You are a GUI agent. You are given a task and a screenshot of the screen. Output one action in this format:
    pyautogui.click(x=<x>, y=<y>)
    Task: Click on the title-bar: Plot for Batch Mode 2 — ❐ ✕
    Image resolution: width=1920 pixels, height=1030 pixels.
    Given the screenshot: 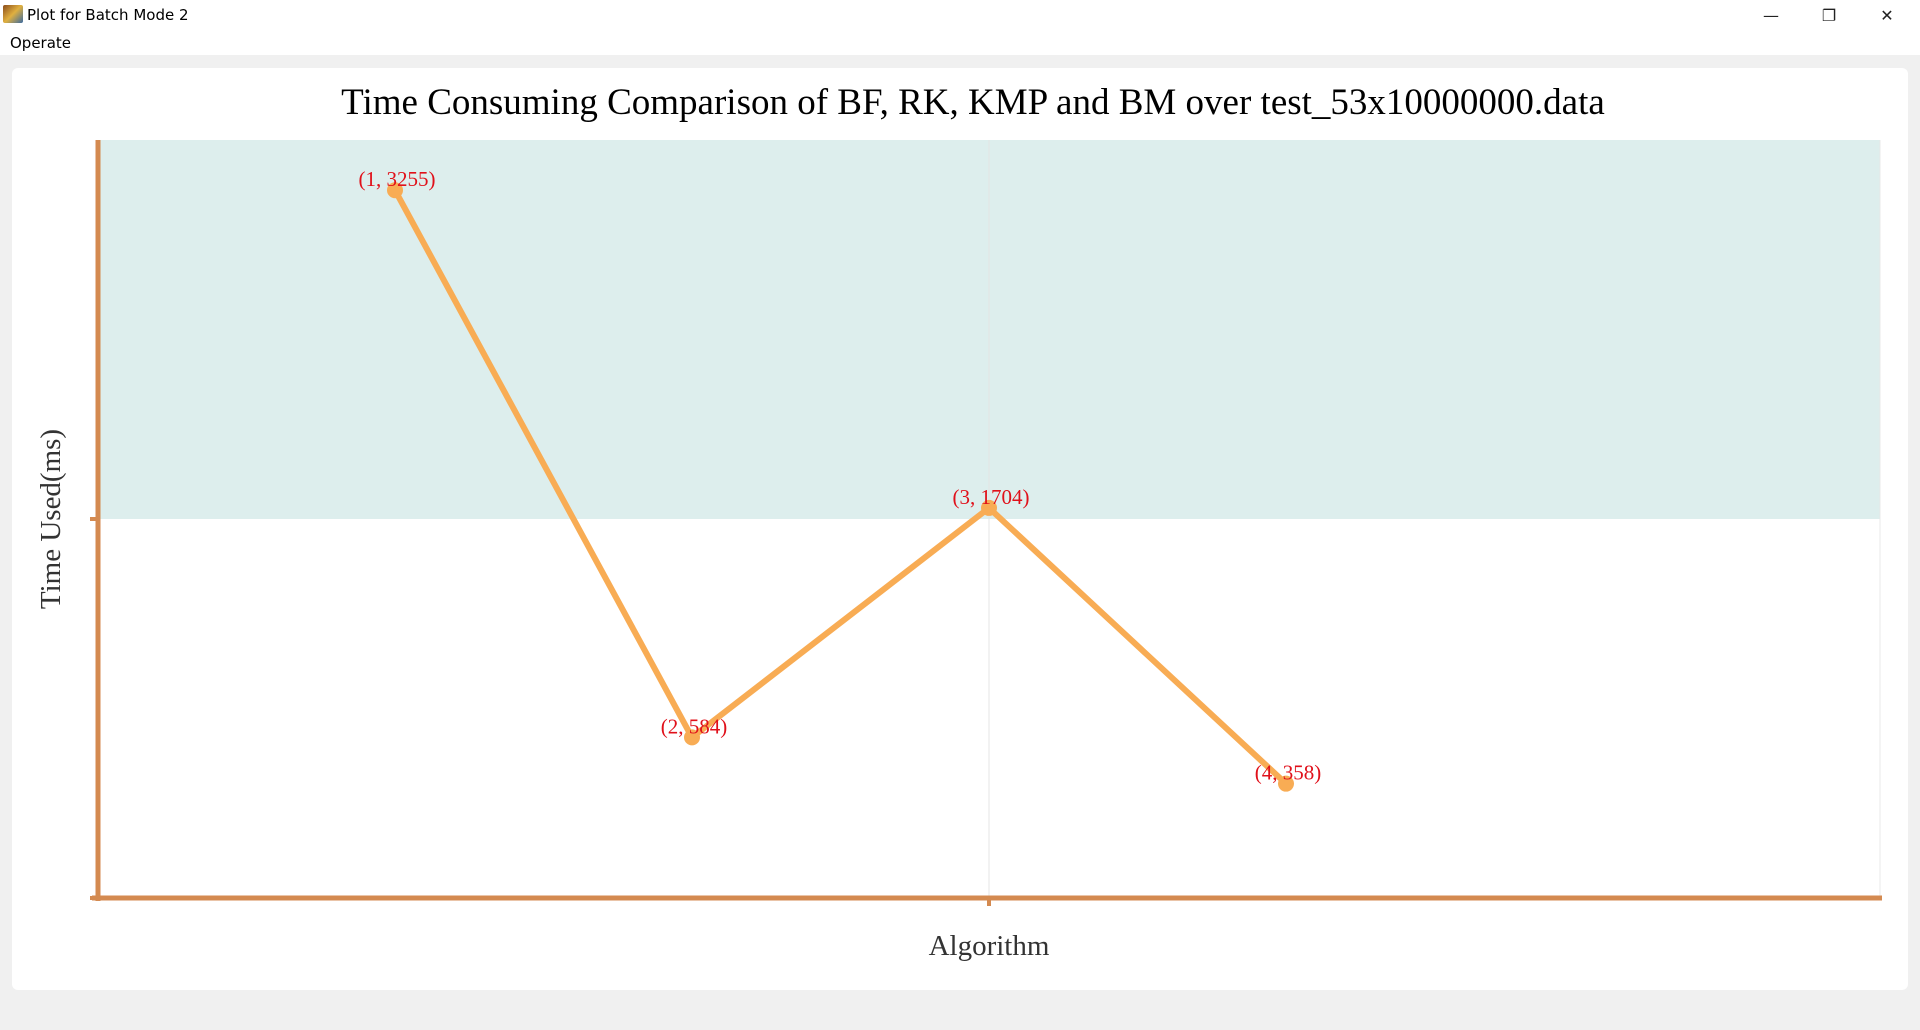 What is the action you would take?
    pyautogui.click(x=960, y=15)
    